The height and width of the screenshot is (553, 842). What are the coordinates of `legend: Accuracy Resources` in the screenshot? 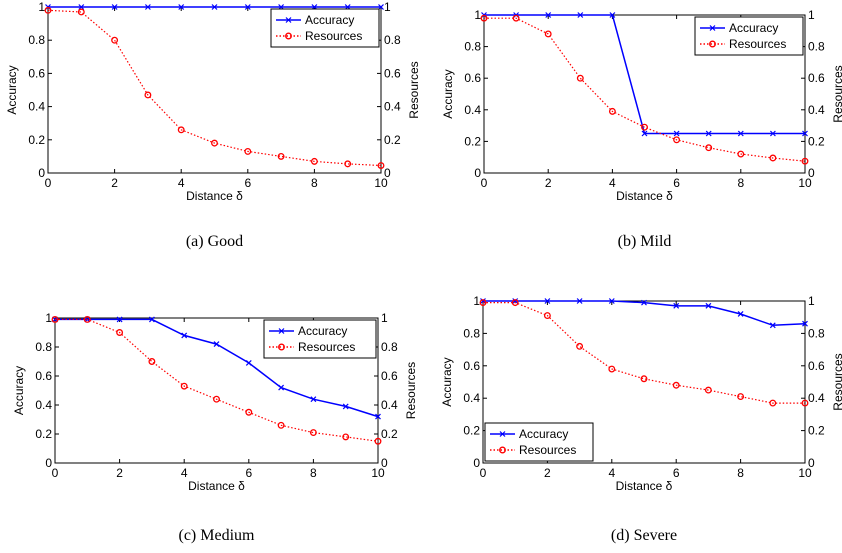 It's located at (749, 36).